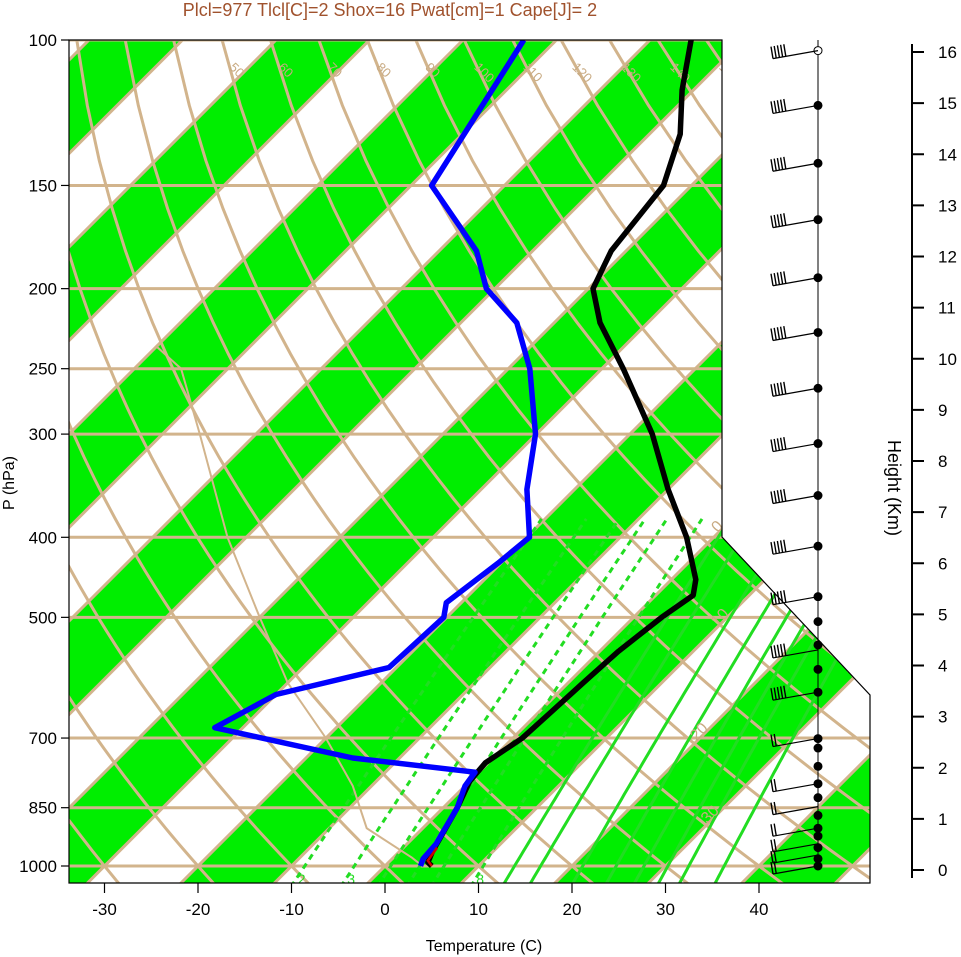 The height and width of the screenshot is (957, 961). Describe the element at coordinates (942, 410) in the screenshot. I see `height-tick-label: 9` at that location.